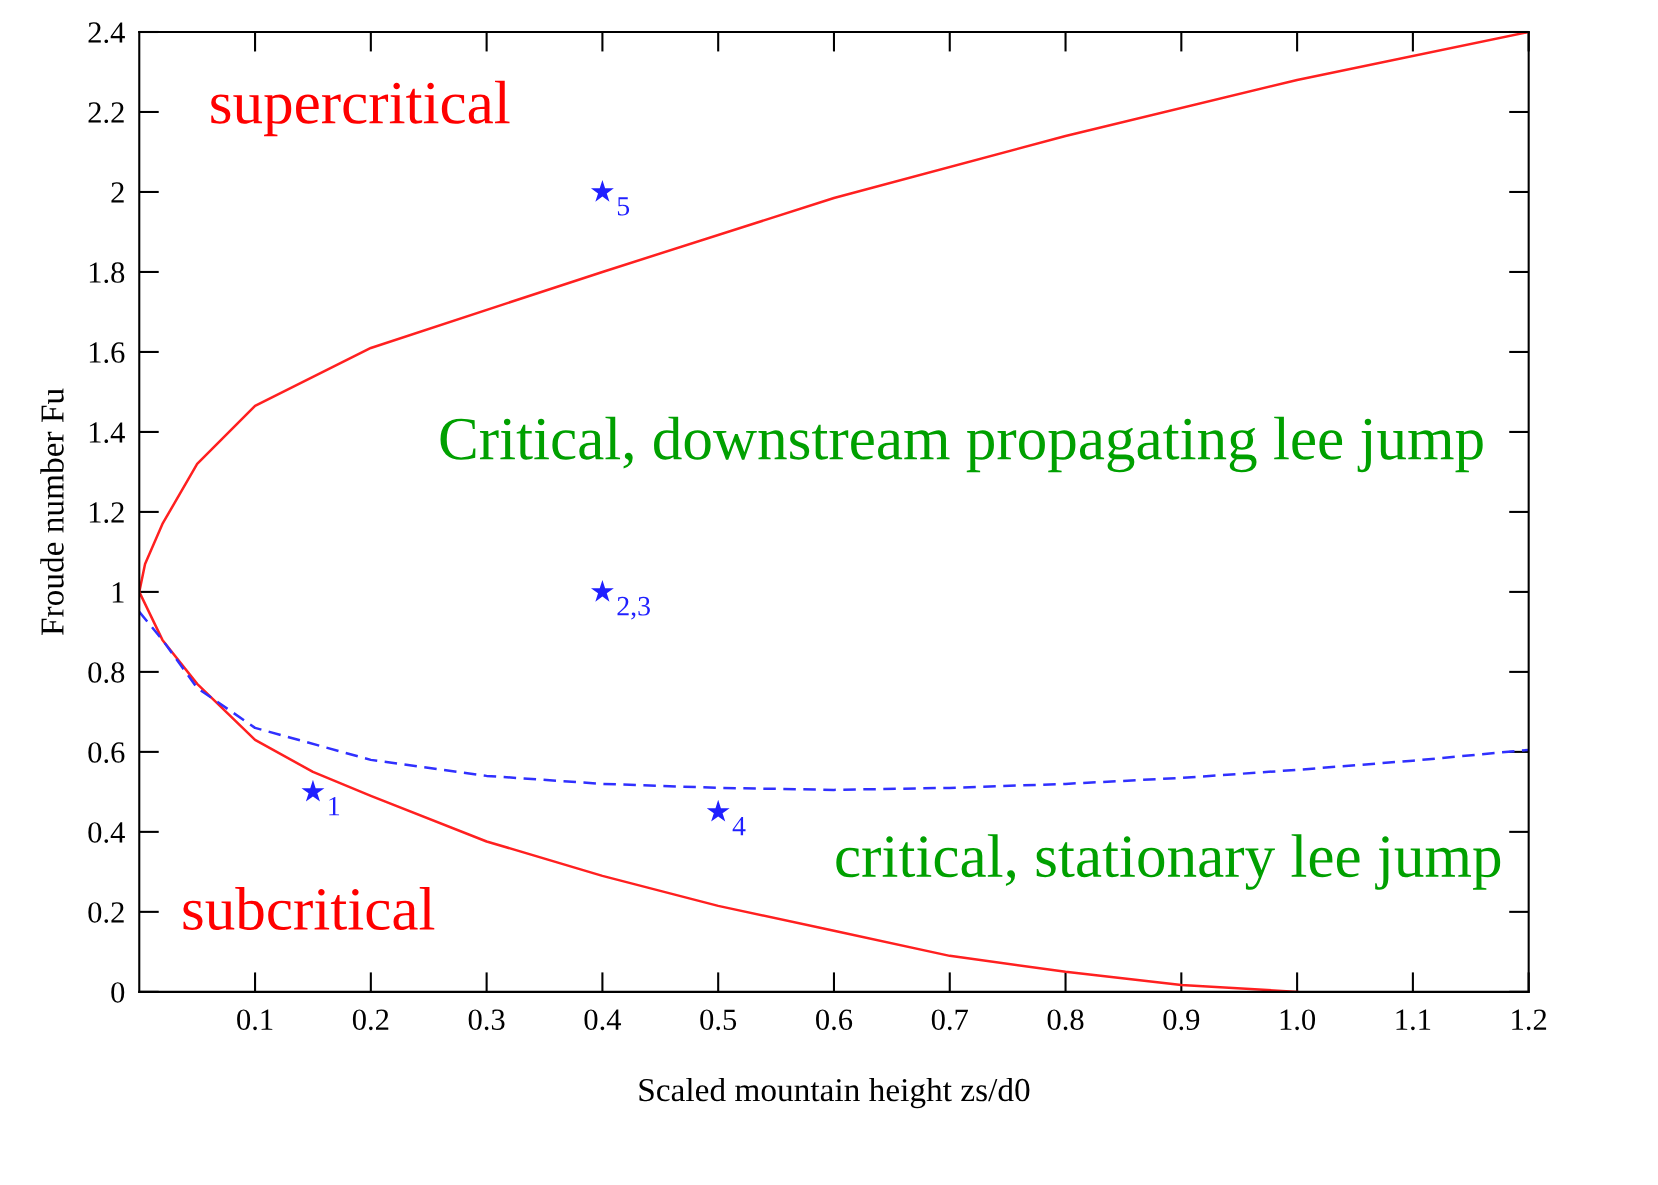  I want to click on y-tick-label: 0.8, so click(106, 672).